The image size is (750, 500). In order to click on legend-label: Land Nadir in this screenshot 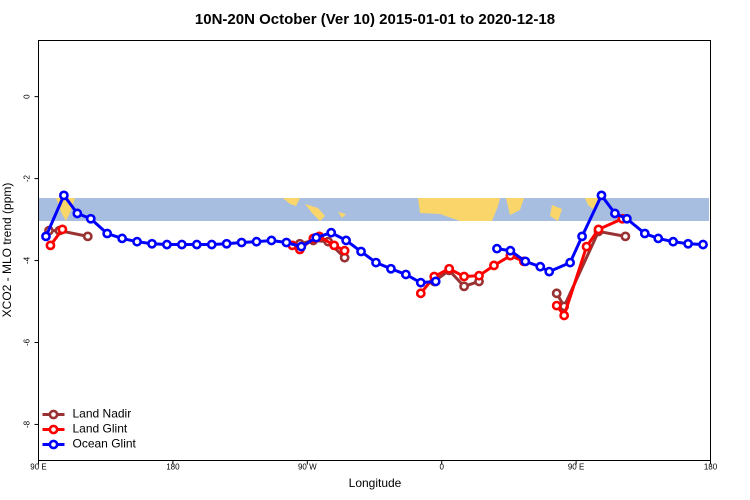, I will do `click(102, 414)`.